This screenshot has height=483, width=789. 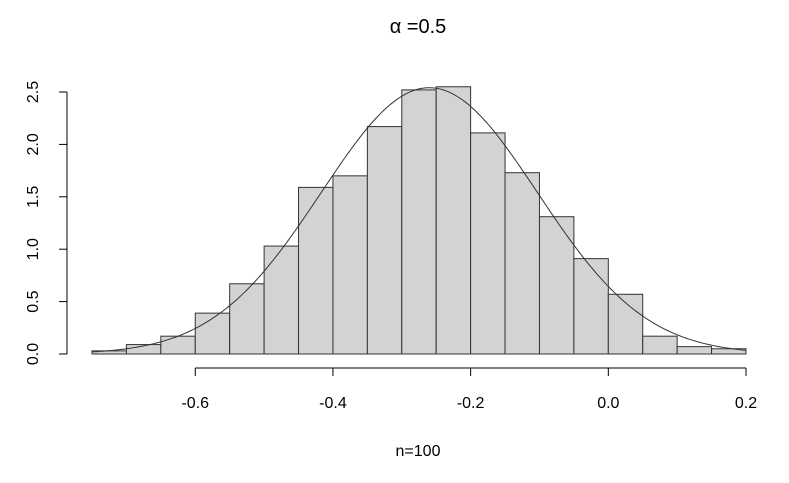 What do you see at coordinates (471, 403) in the screenshot?
I see `x-tick-label: -0.2` at bounding box center [471, 403].